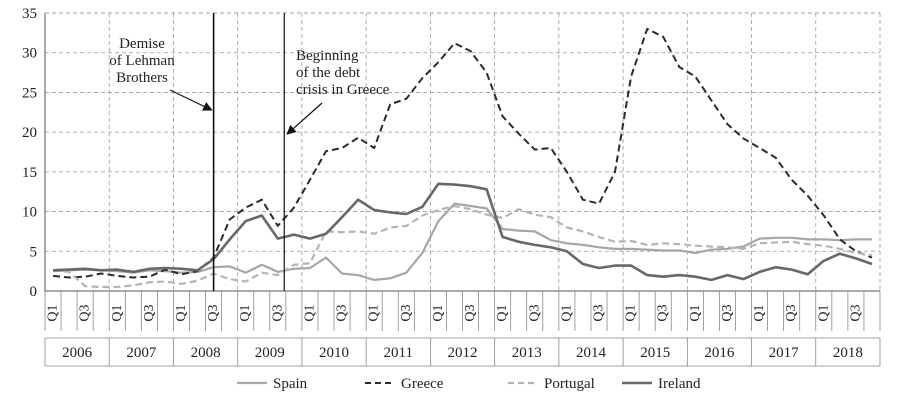 The image size is (900, 410). Describe the element at coordinates (679, 384) in the screenshot. I see `legend-label-ireland: Ireland` at that location.